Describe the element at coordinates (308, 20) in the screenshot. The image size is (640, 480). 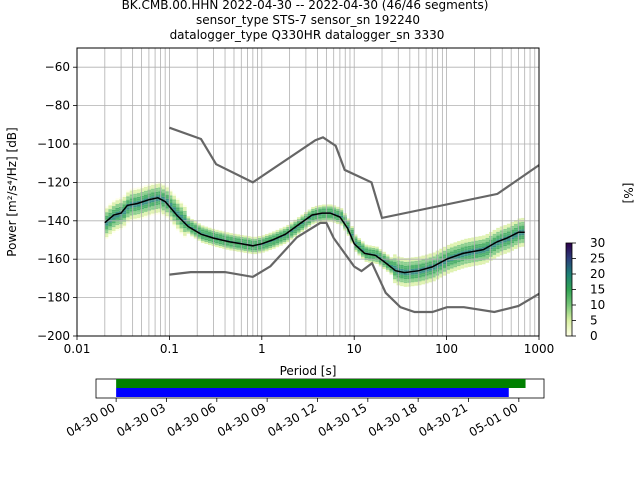
I see `title-line-2: sensor_type STS-7 sensor_sn 192240` at that location.